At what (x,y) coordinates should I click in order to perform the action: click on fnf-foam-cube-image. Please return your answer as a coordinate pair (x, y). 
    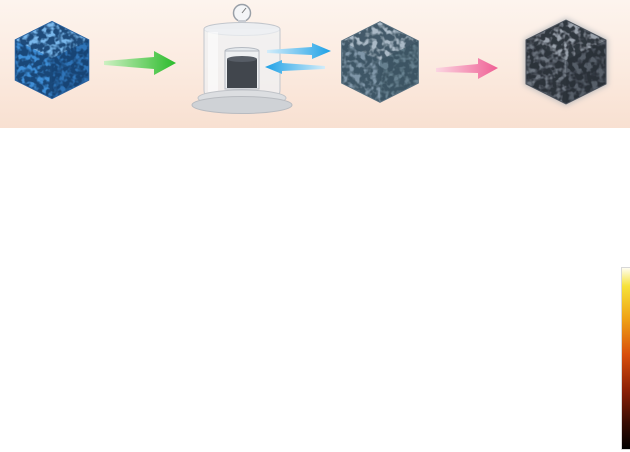
    Looking at the image, I should click on (52, 60).